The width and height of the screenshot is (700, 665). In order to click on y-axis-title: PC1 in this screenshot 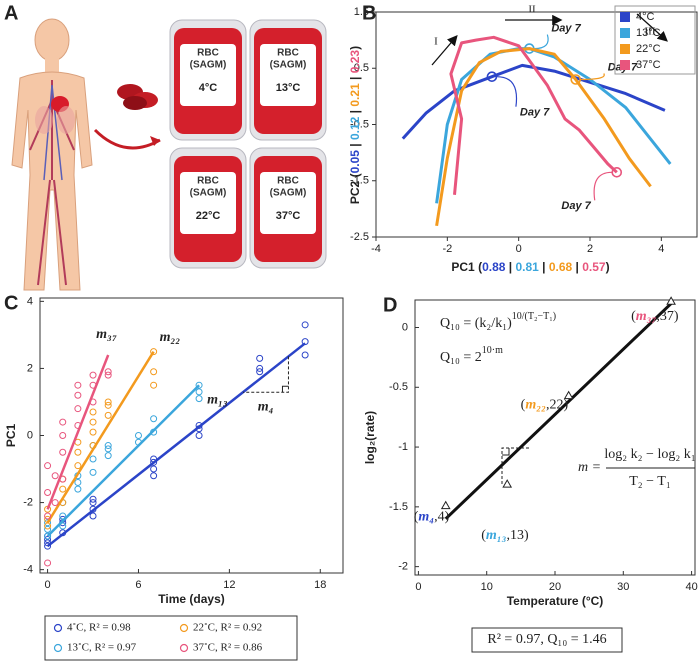, I will do `click(11, 436)`.